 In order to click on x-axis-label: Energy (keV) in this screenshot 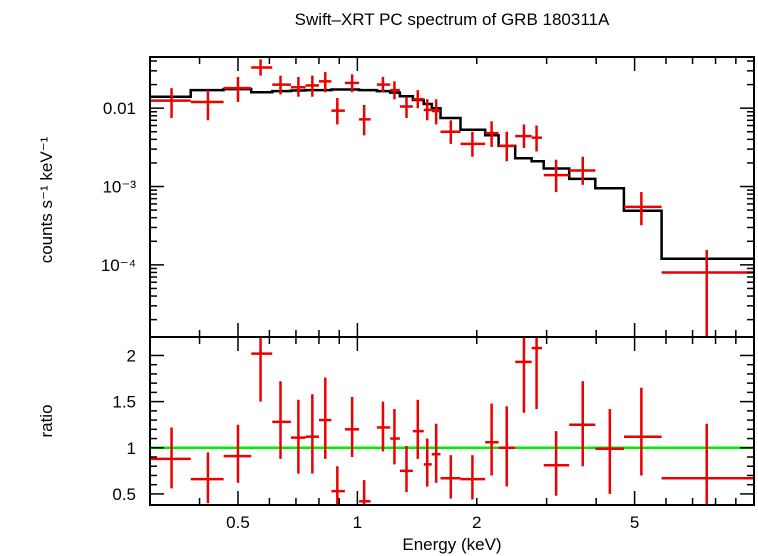, I will do `click(451, 544)`.